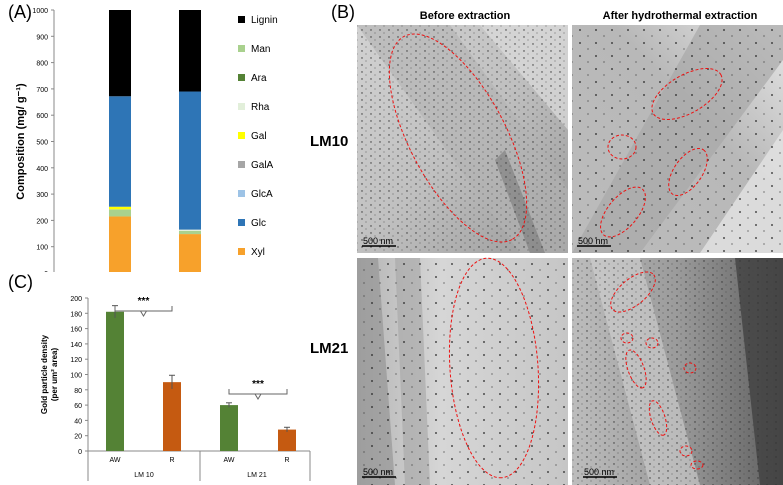  I want to click on legend-label: GalA, so click(262, 165).